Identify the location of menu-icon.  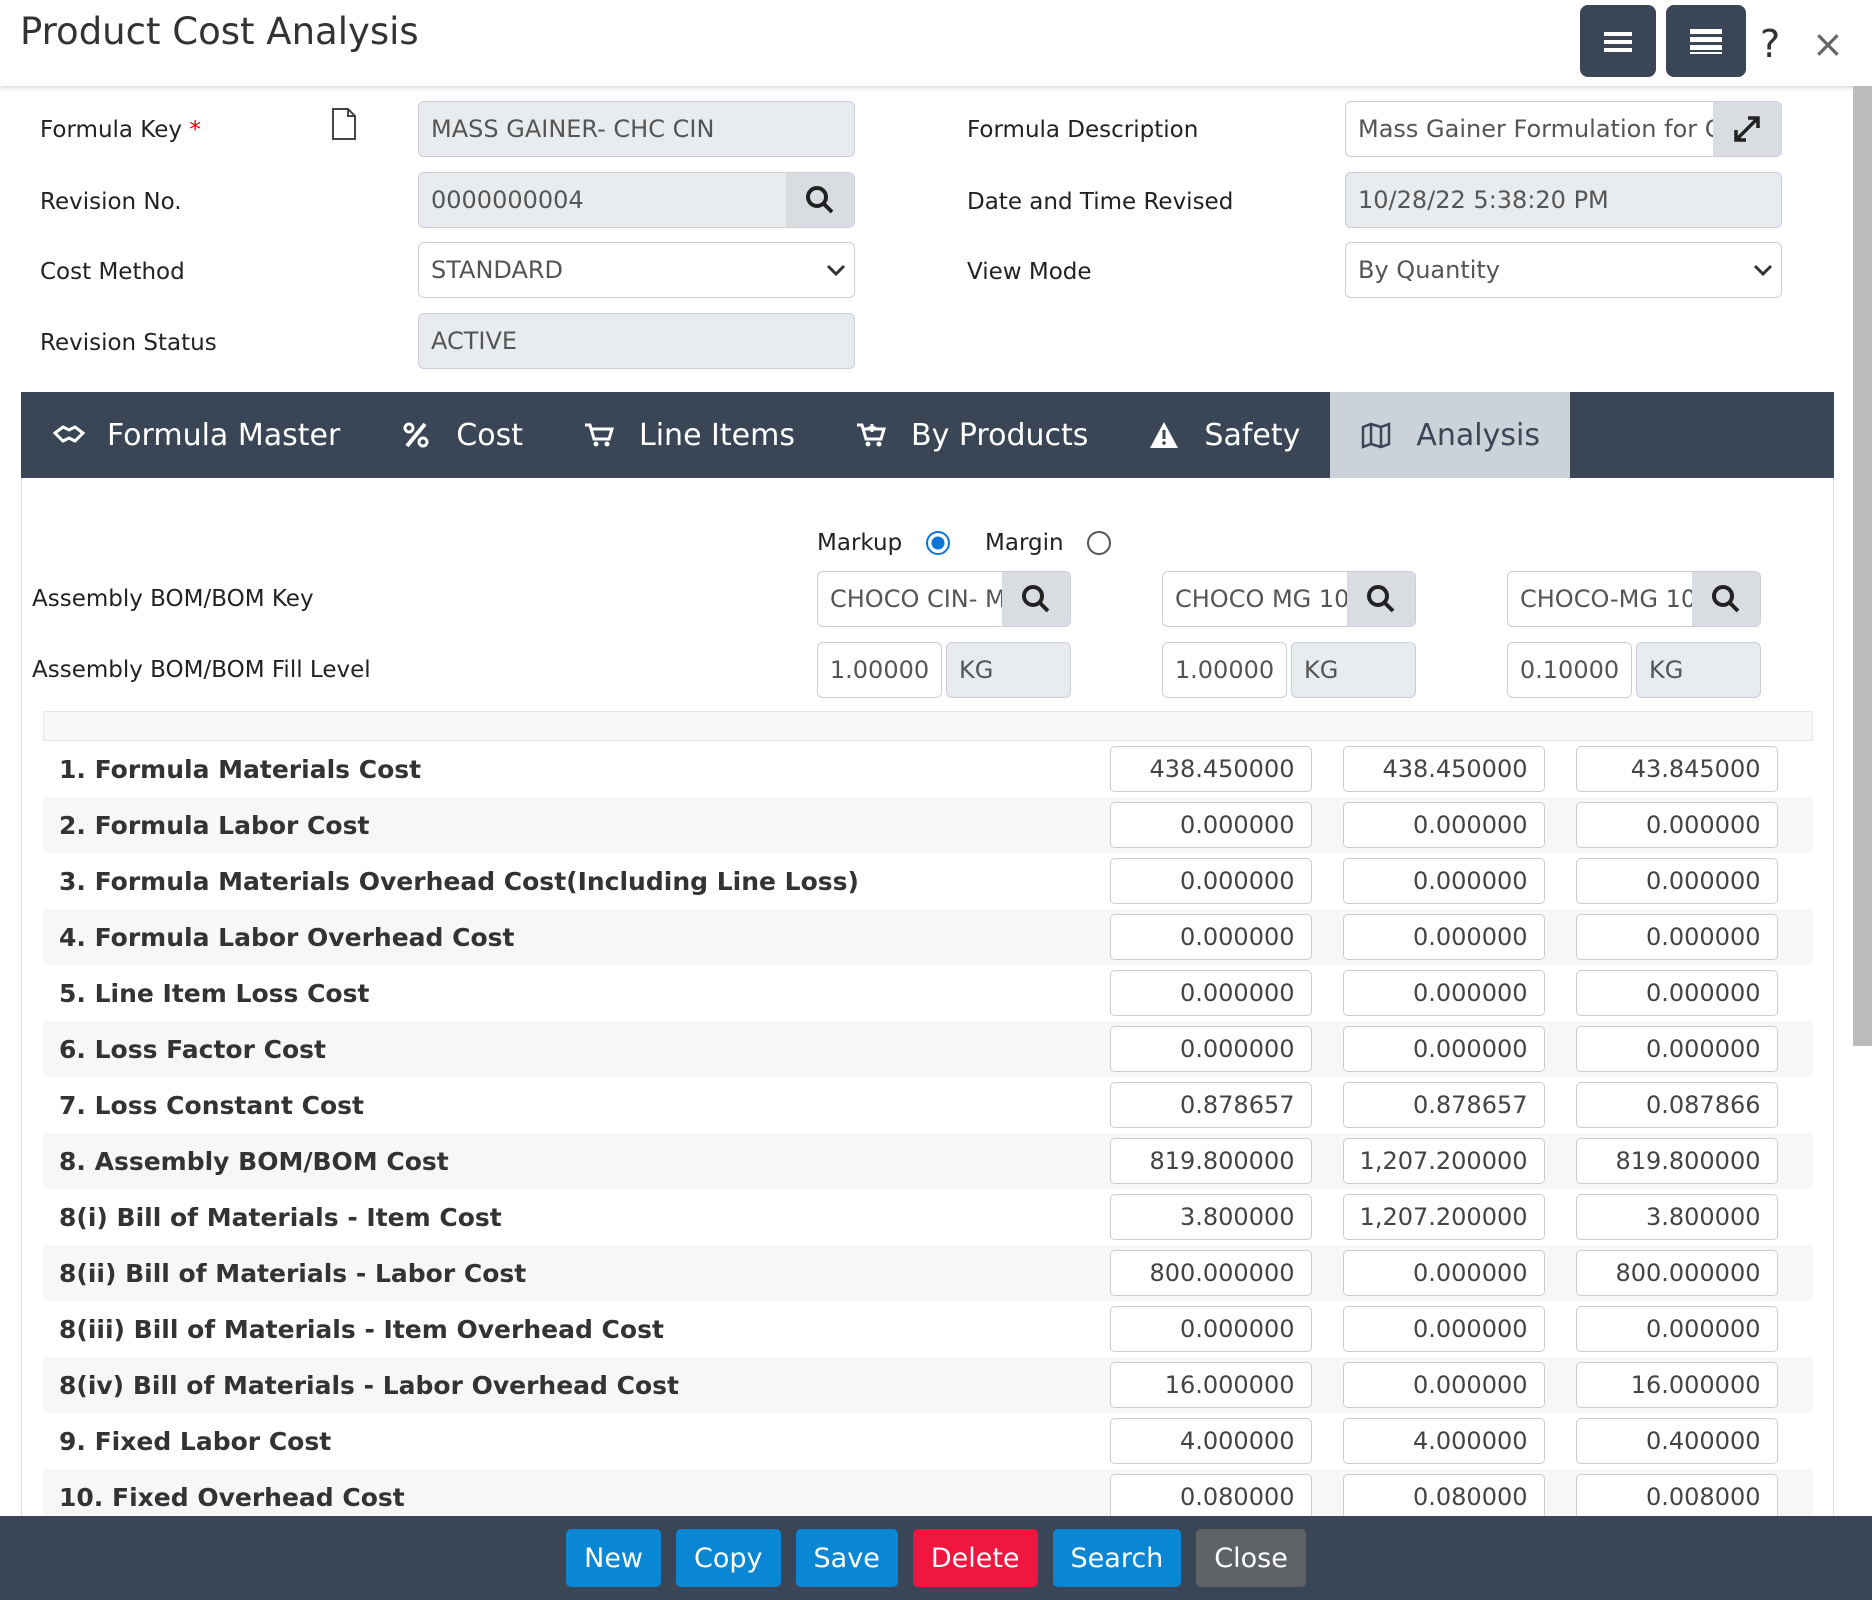
(1618, 42).